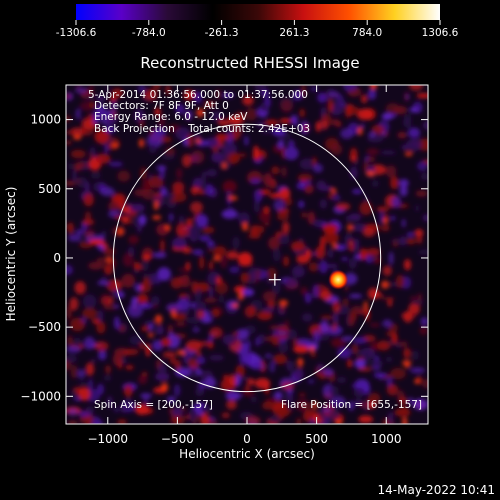  Describe the element at coordinates (11, 254) in the screenshot. I see `y-axis-label: Heliocentric Y (arcsec)` at that location.